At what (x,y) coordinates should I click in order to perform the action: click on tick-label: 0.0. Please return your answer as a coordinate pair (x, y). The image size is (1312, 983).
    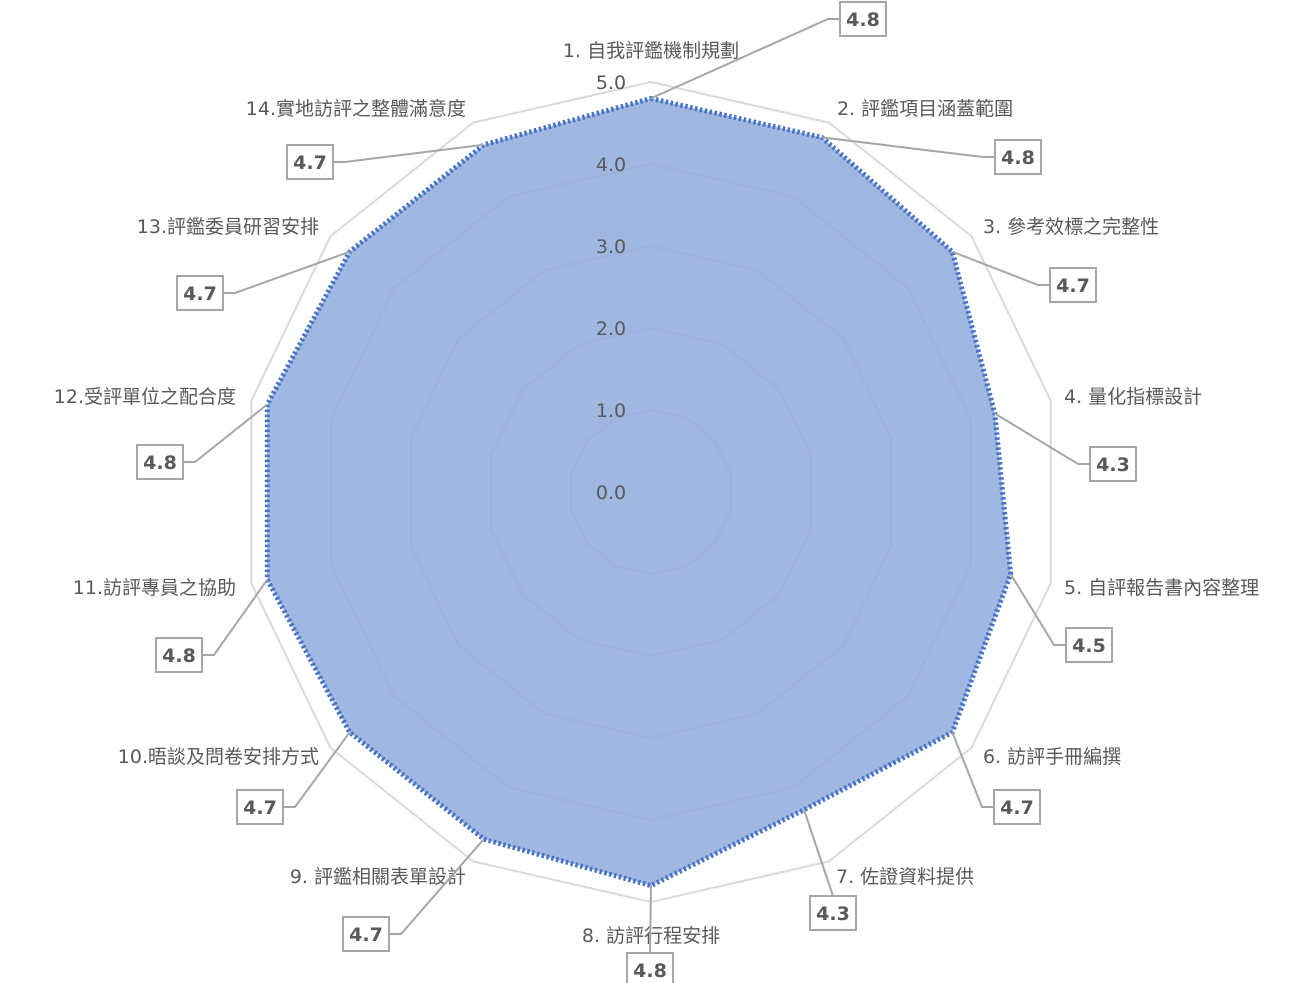
    Looking at the image, I should click on (611, 493).